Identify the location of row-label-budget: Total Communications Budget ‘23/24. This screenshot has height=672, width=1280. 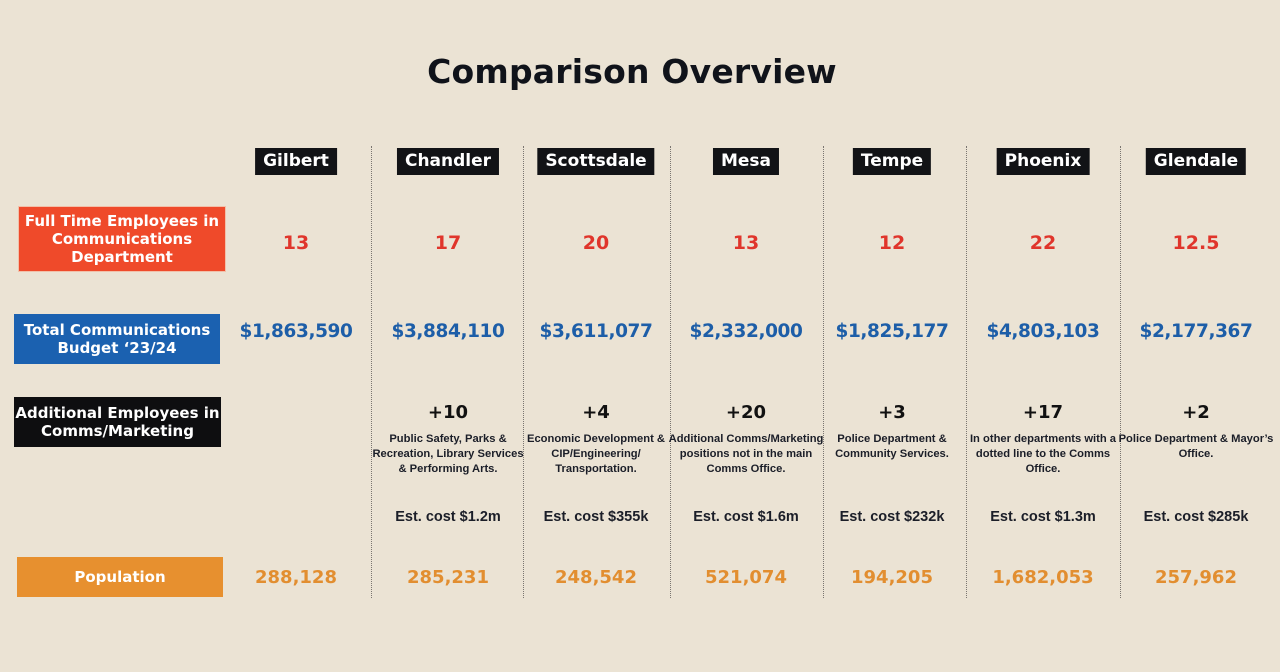
(117, 339).